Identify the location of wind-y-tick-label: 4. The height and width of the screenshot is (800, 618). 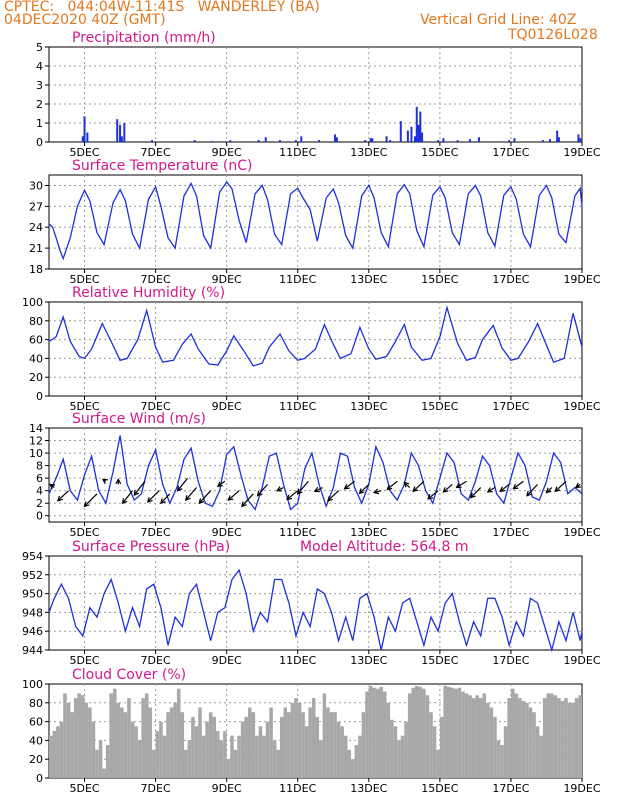
(39, 491).